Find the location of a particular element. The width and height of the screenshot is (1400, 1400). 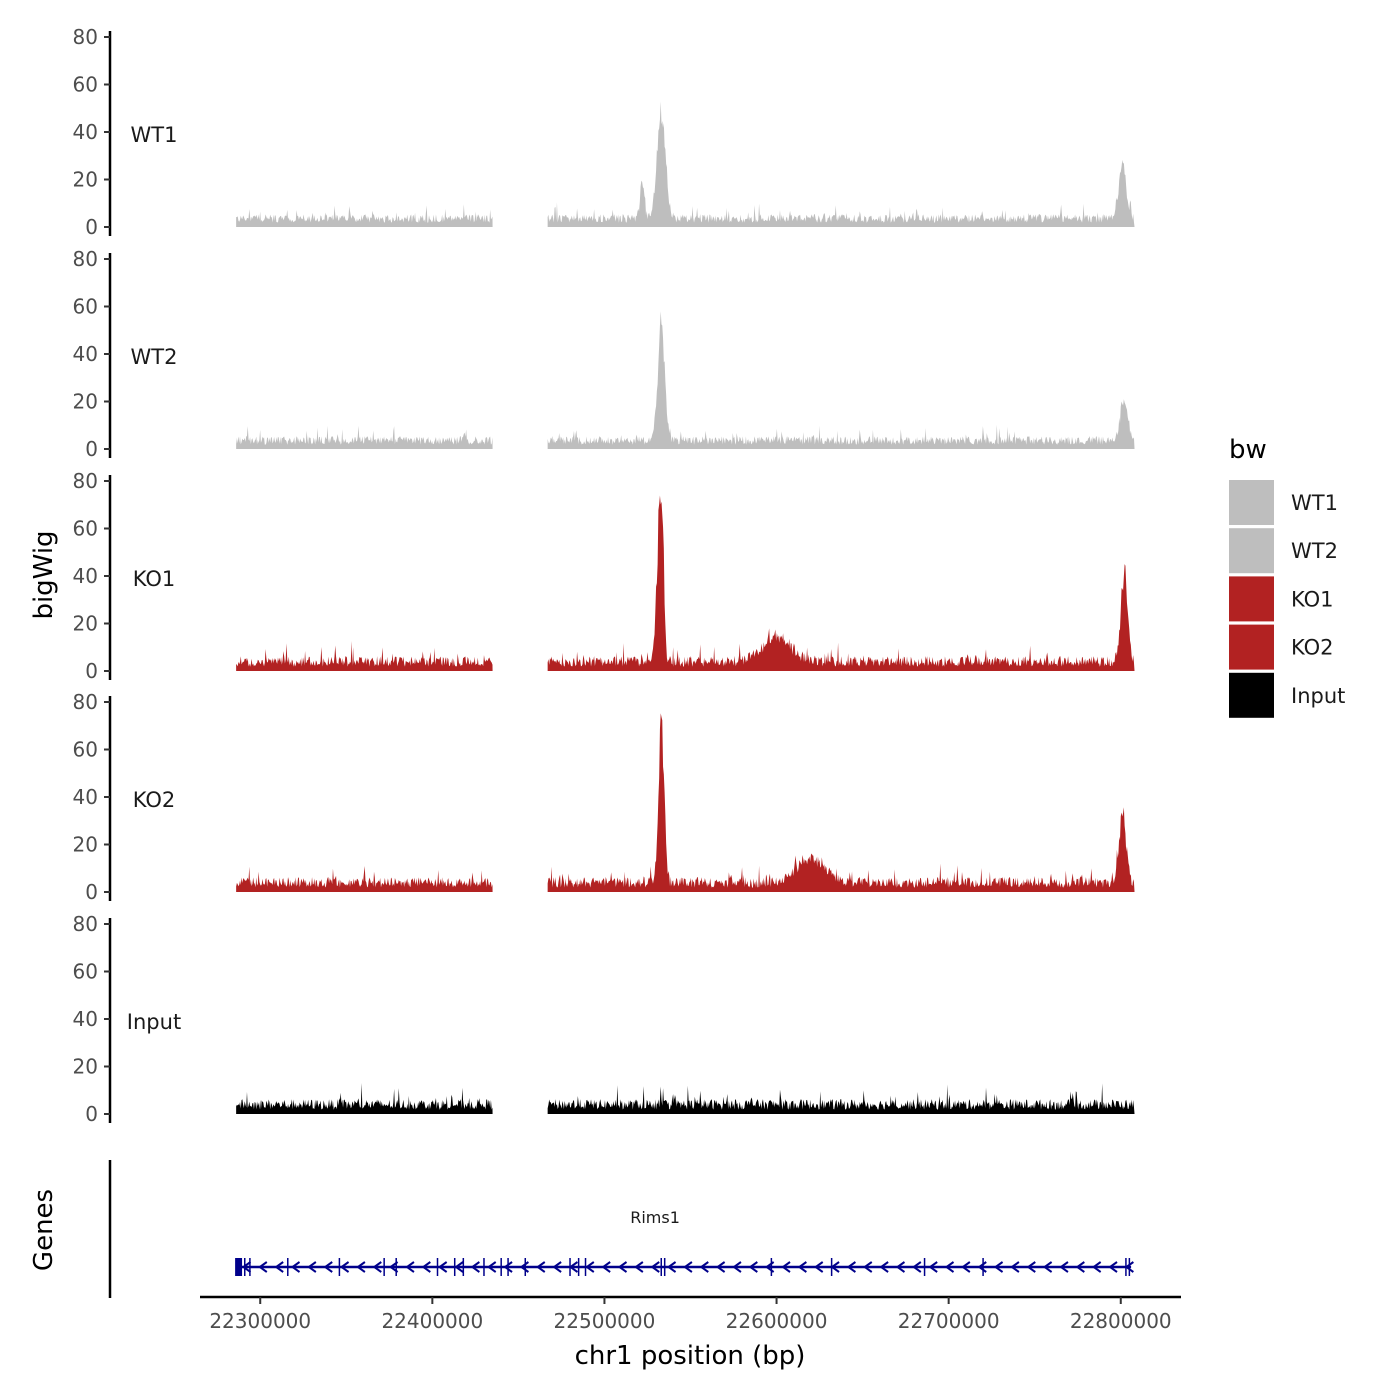

track-wt2: 0 20 40 60 80 WT2 is located at coordinates (604, 354).